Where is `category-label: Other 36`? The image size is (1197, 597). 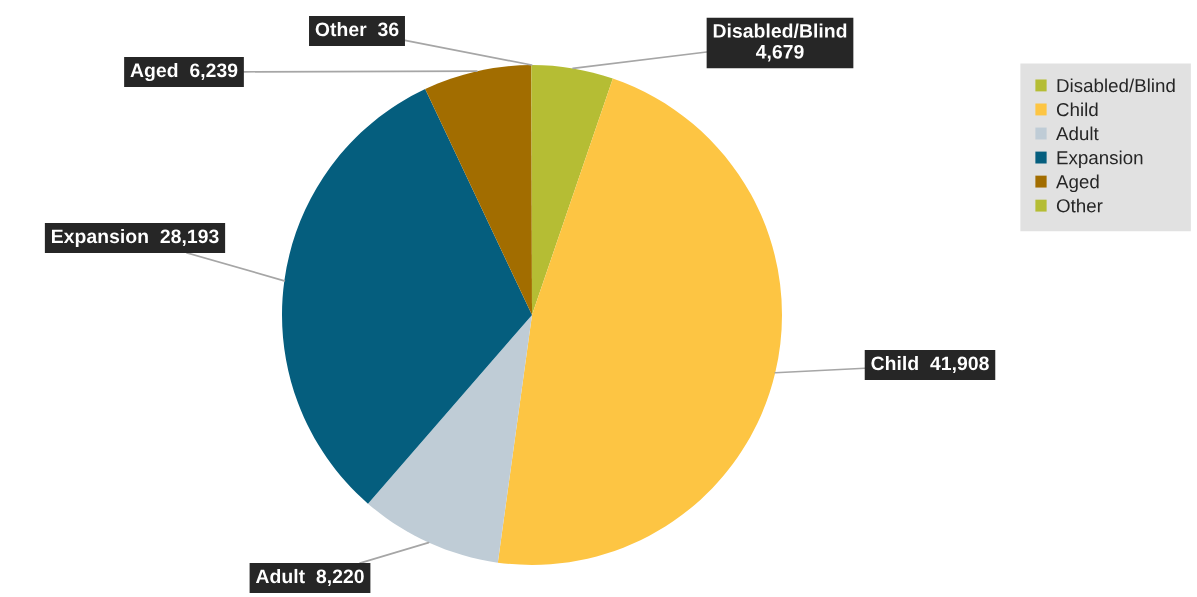
category-label: Other 36 is located at coordinates (357, 29).